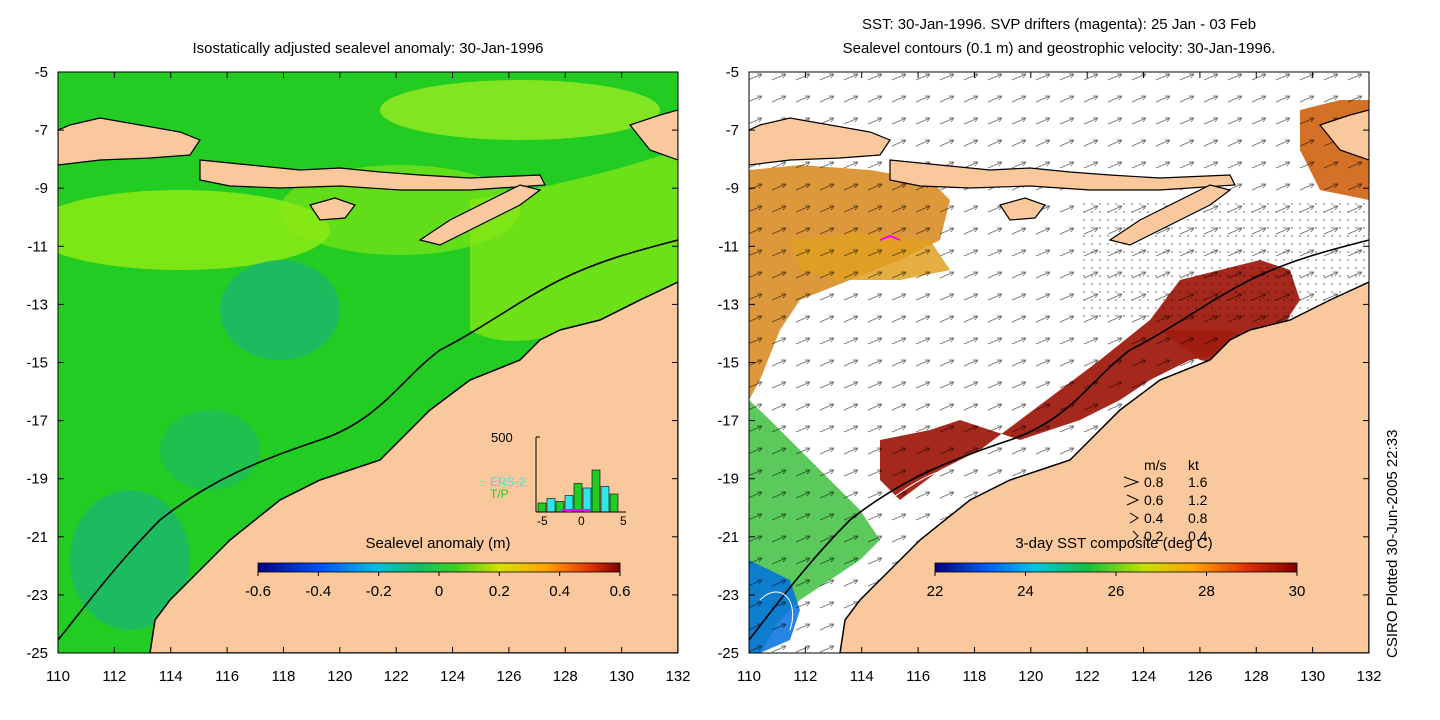 This screenshot has height=720, width=1440. What do you see at coordinates (502, 437) in the screenshot?
I see `histogram-ymax-label: 500` at bounding box center [502, 437].